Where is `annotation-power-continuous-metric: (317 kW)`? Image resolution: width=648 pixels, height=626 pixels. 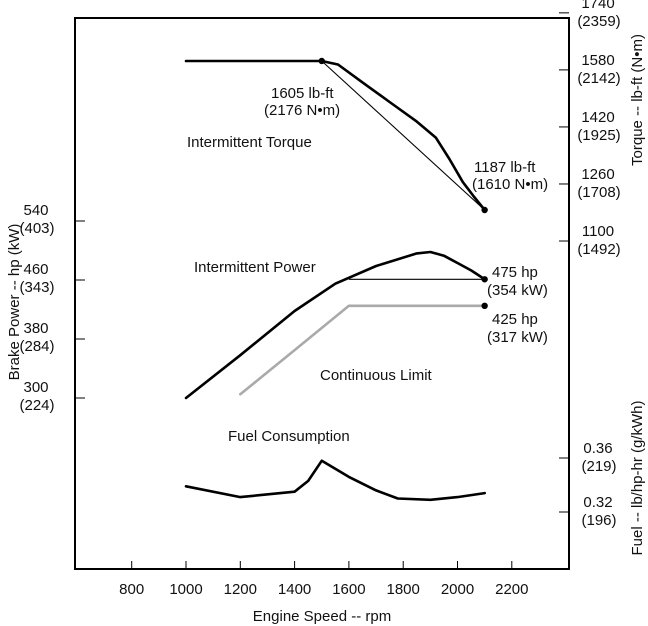 annotation-power-continuous-metric: (317 kW) is located at coordinates (517, 337).